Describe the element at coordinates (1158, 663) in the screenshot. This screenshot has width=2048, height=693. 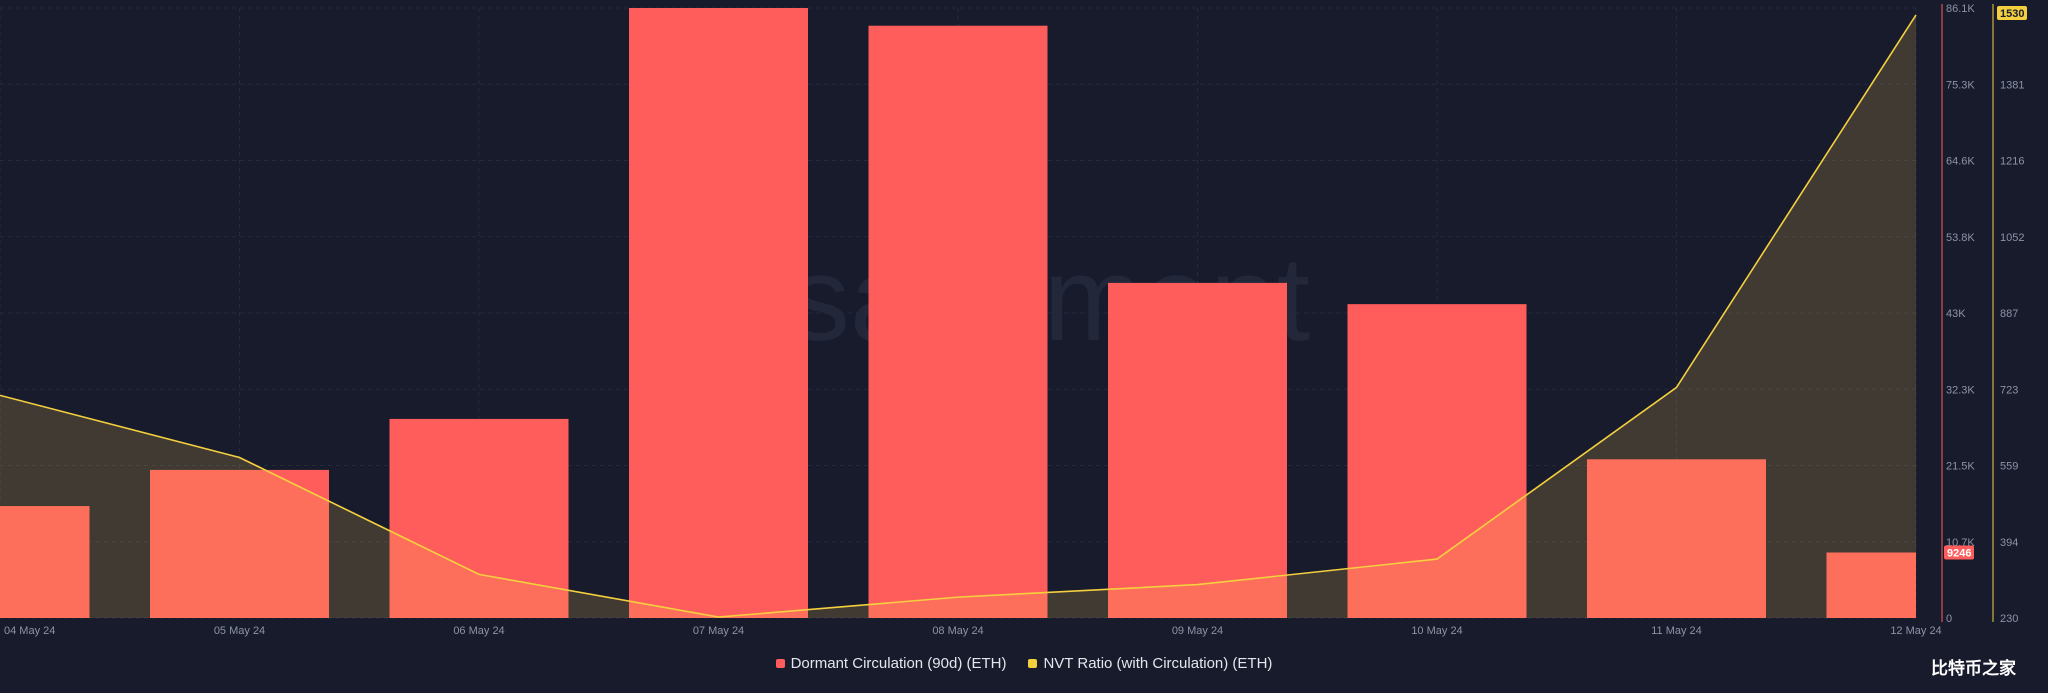
I see `legend-label-nvt: NVT Ratio (with Circulation) (ETH)` at that location.